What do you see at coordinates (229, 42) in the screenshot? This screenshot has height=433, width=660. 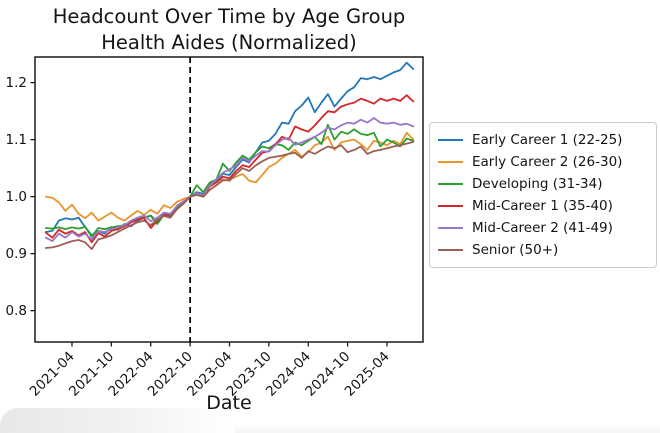 I see `chart-title-line2: Health Aides (Normalized)` at bounding box center [229, 42].